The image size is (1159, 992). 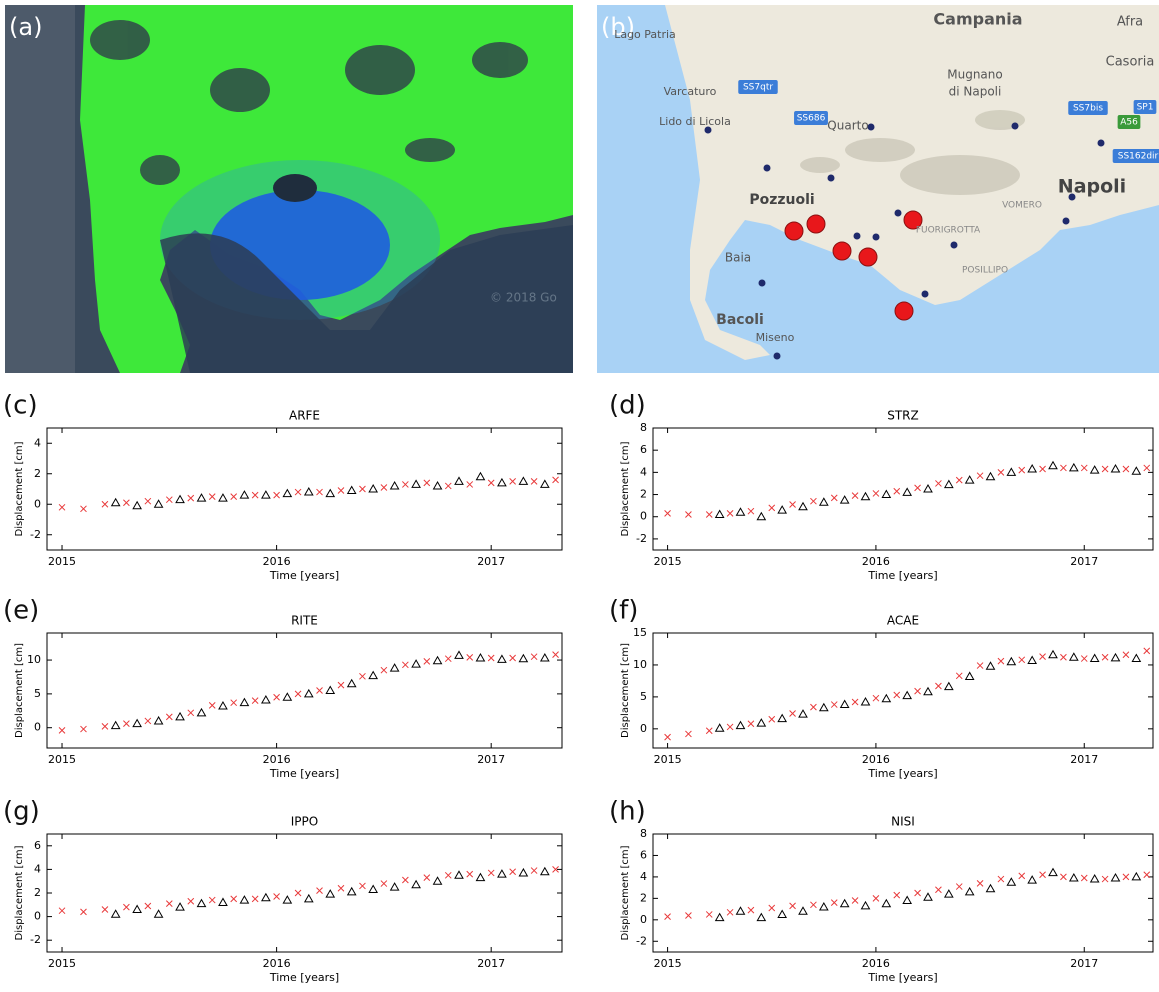 I want to click on chart-title: ACAE, so click(x=903, y=621).